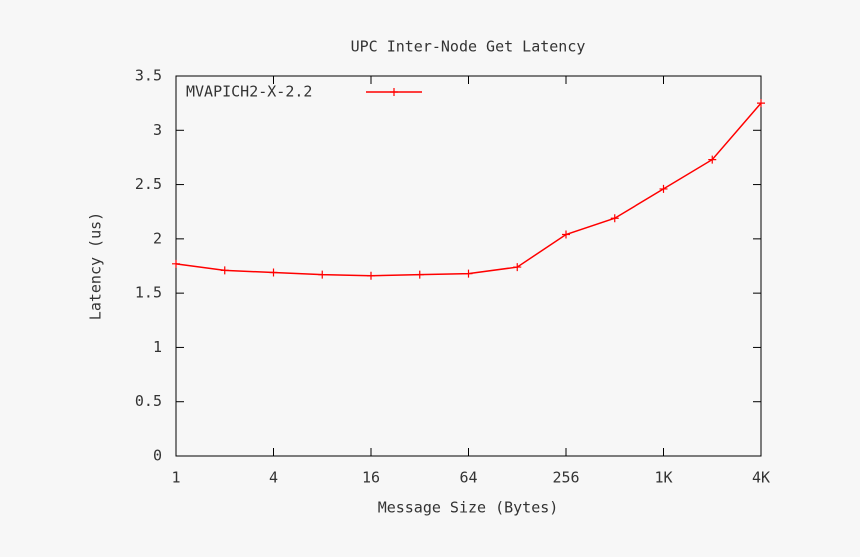 The image size is (860, 557). Describe the element at coordinates (249, 92) in the screenshot. I see `legend-label: MVAPICH2-X-2.2` at that location.